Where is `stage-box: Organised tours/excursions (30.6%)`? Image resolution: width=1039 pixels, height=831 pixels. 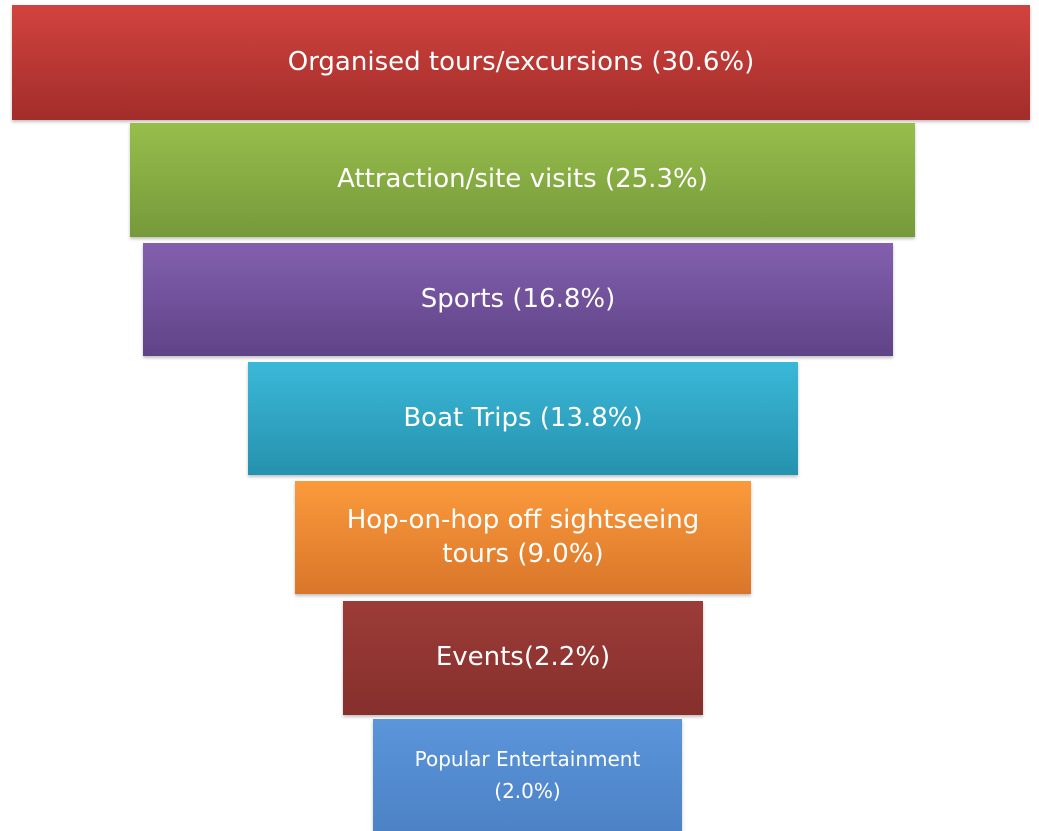
stage-box: Organised tours/excursions (30.6%) is located at coordinates (521, 62).